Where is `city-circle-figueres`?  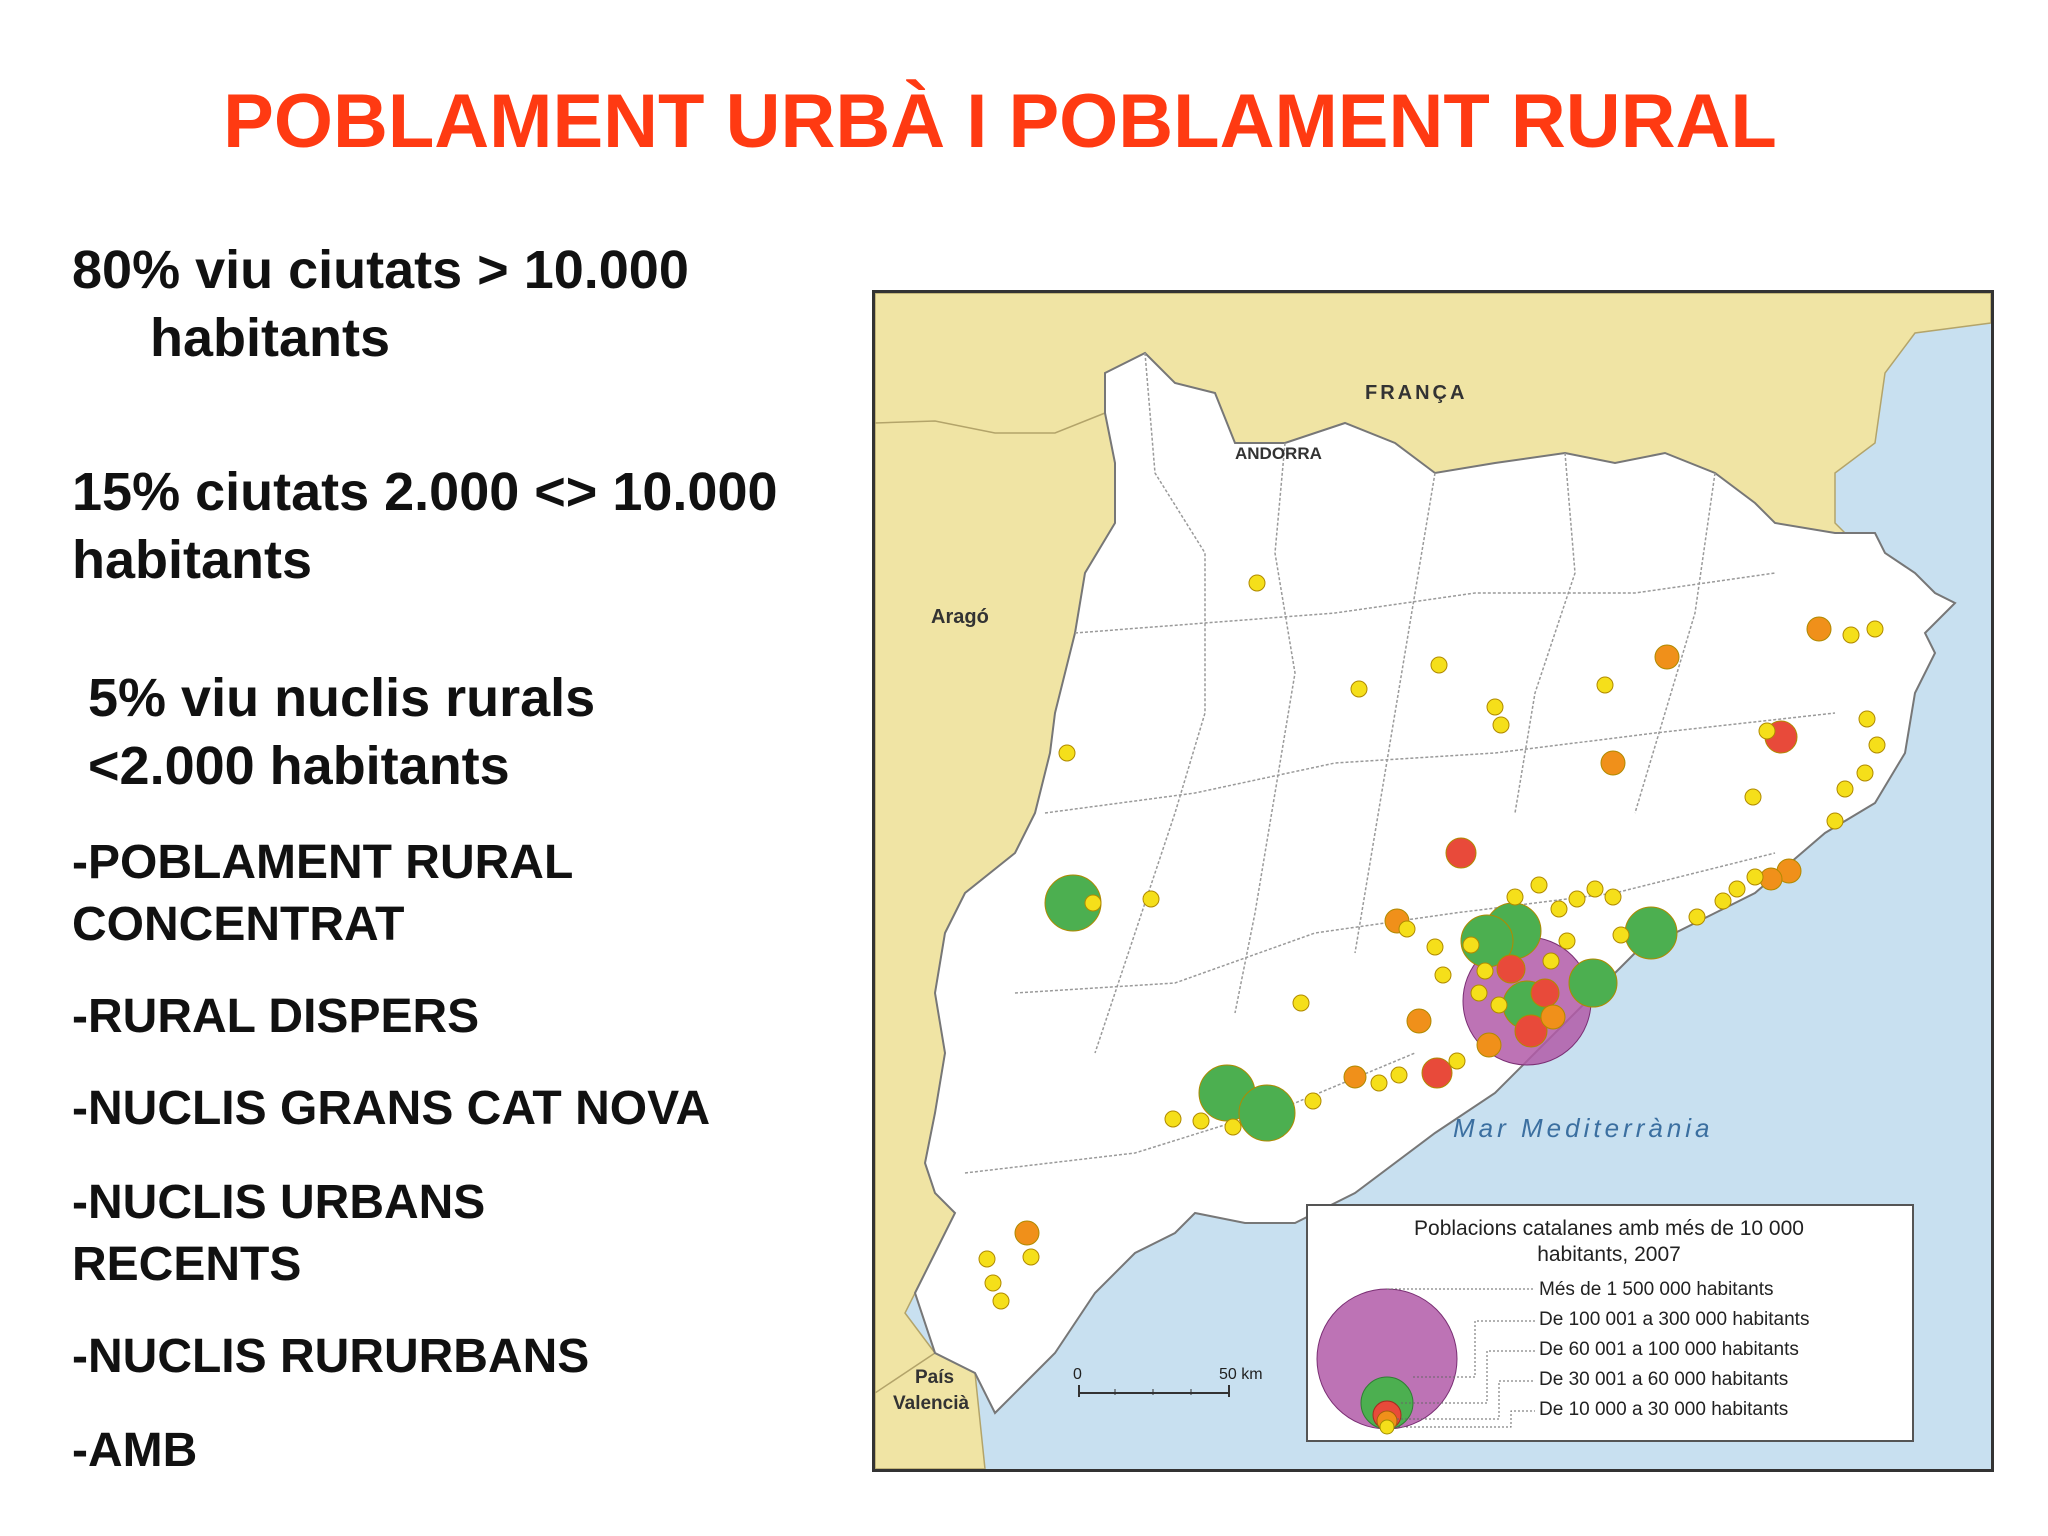 city-circle-figueres is located at coordinates (1819, 629).